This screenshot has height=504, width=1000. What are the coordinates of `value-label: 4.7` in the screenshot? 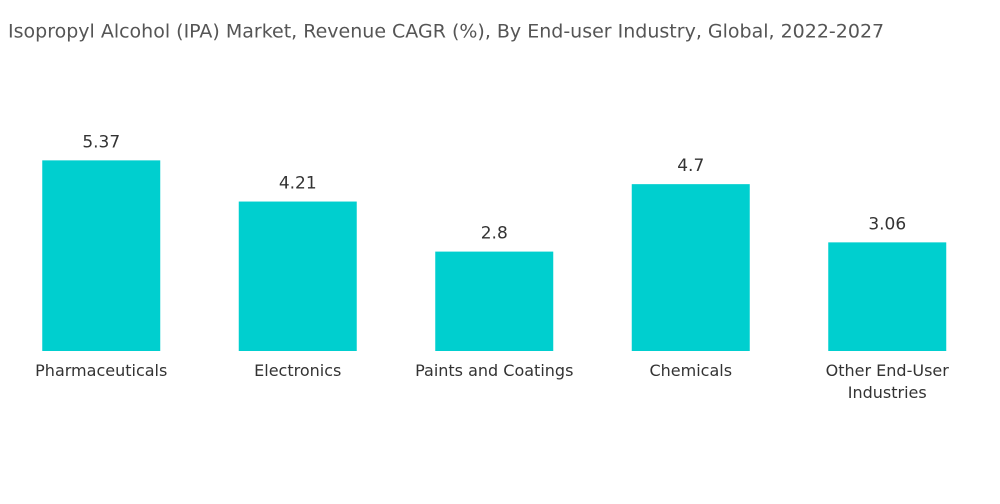 It's located at (690, 166).